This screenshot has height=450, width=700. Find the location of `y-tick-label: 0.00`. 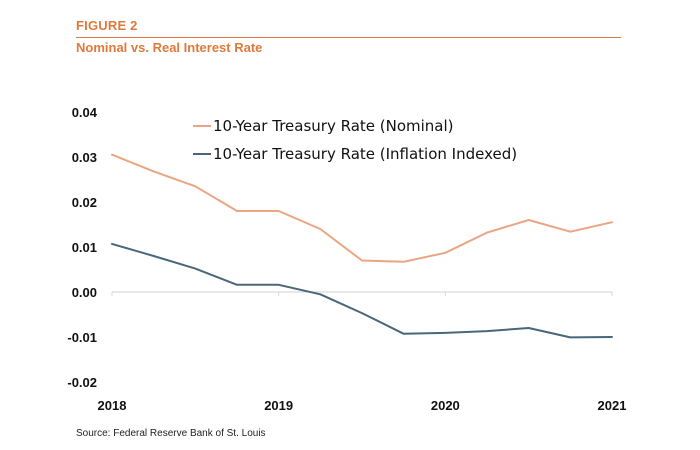

y-tick-label: 0.00 is located at coordinates (84, 292).